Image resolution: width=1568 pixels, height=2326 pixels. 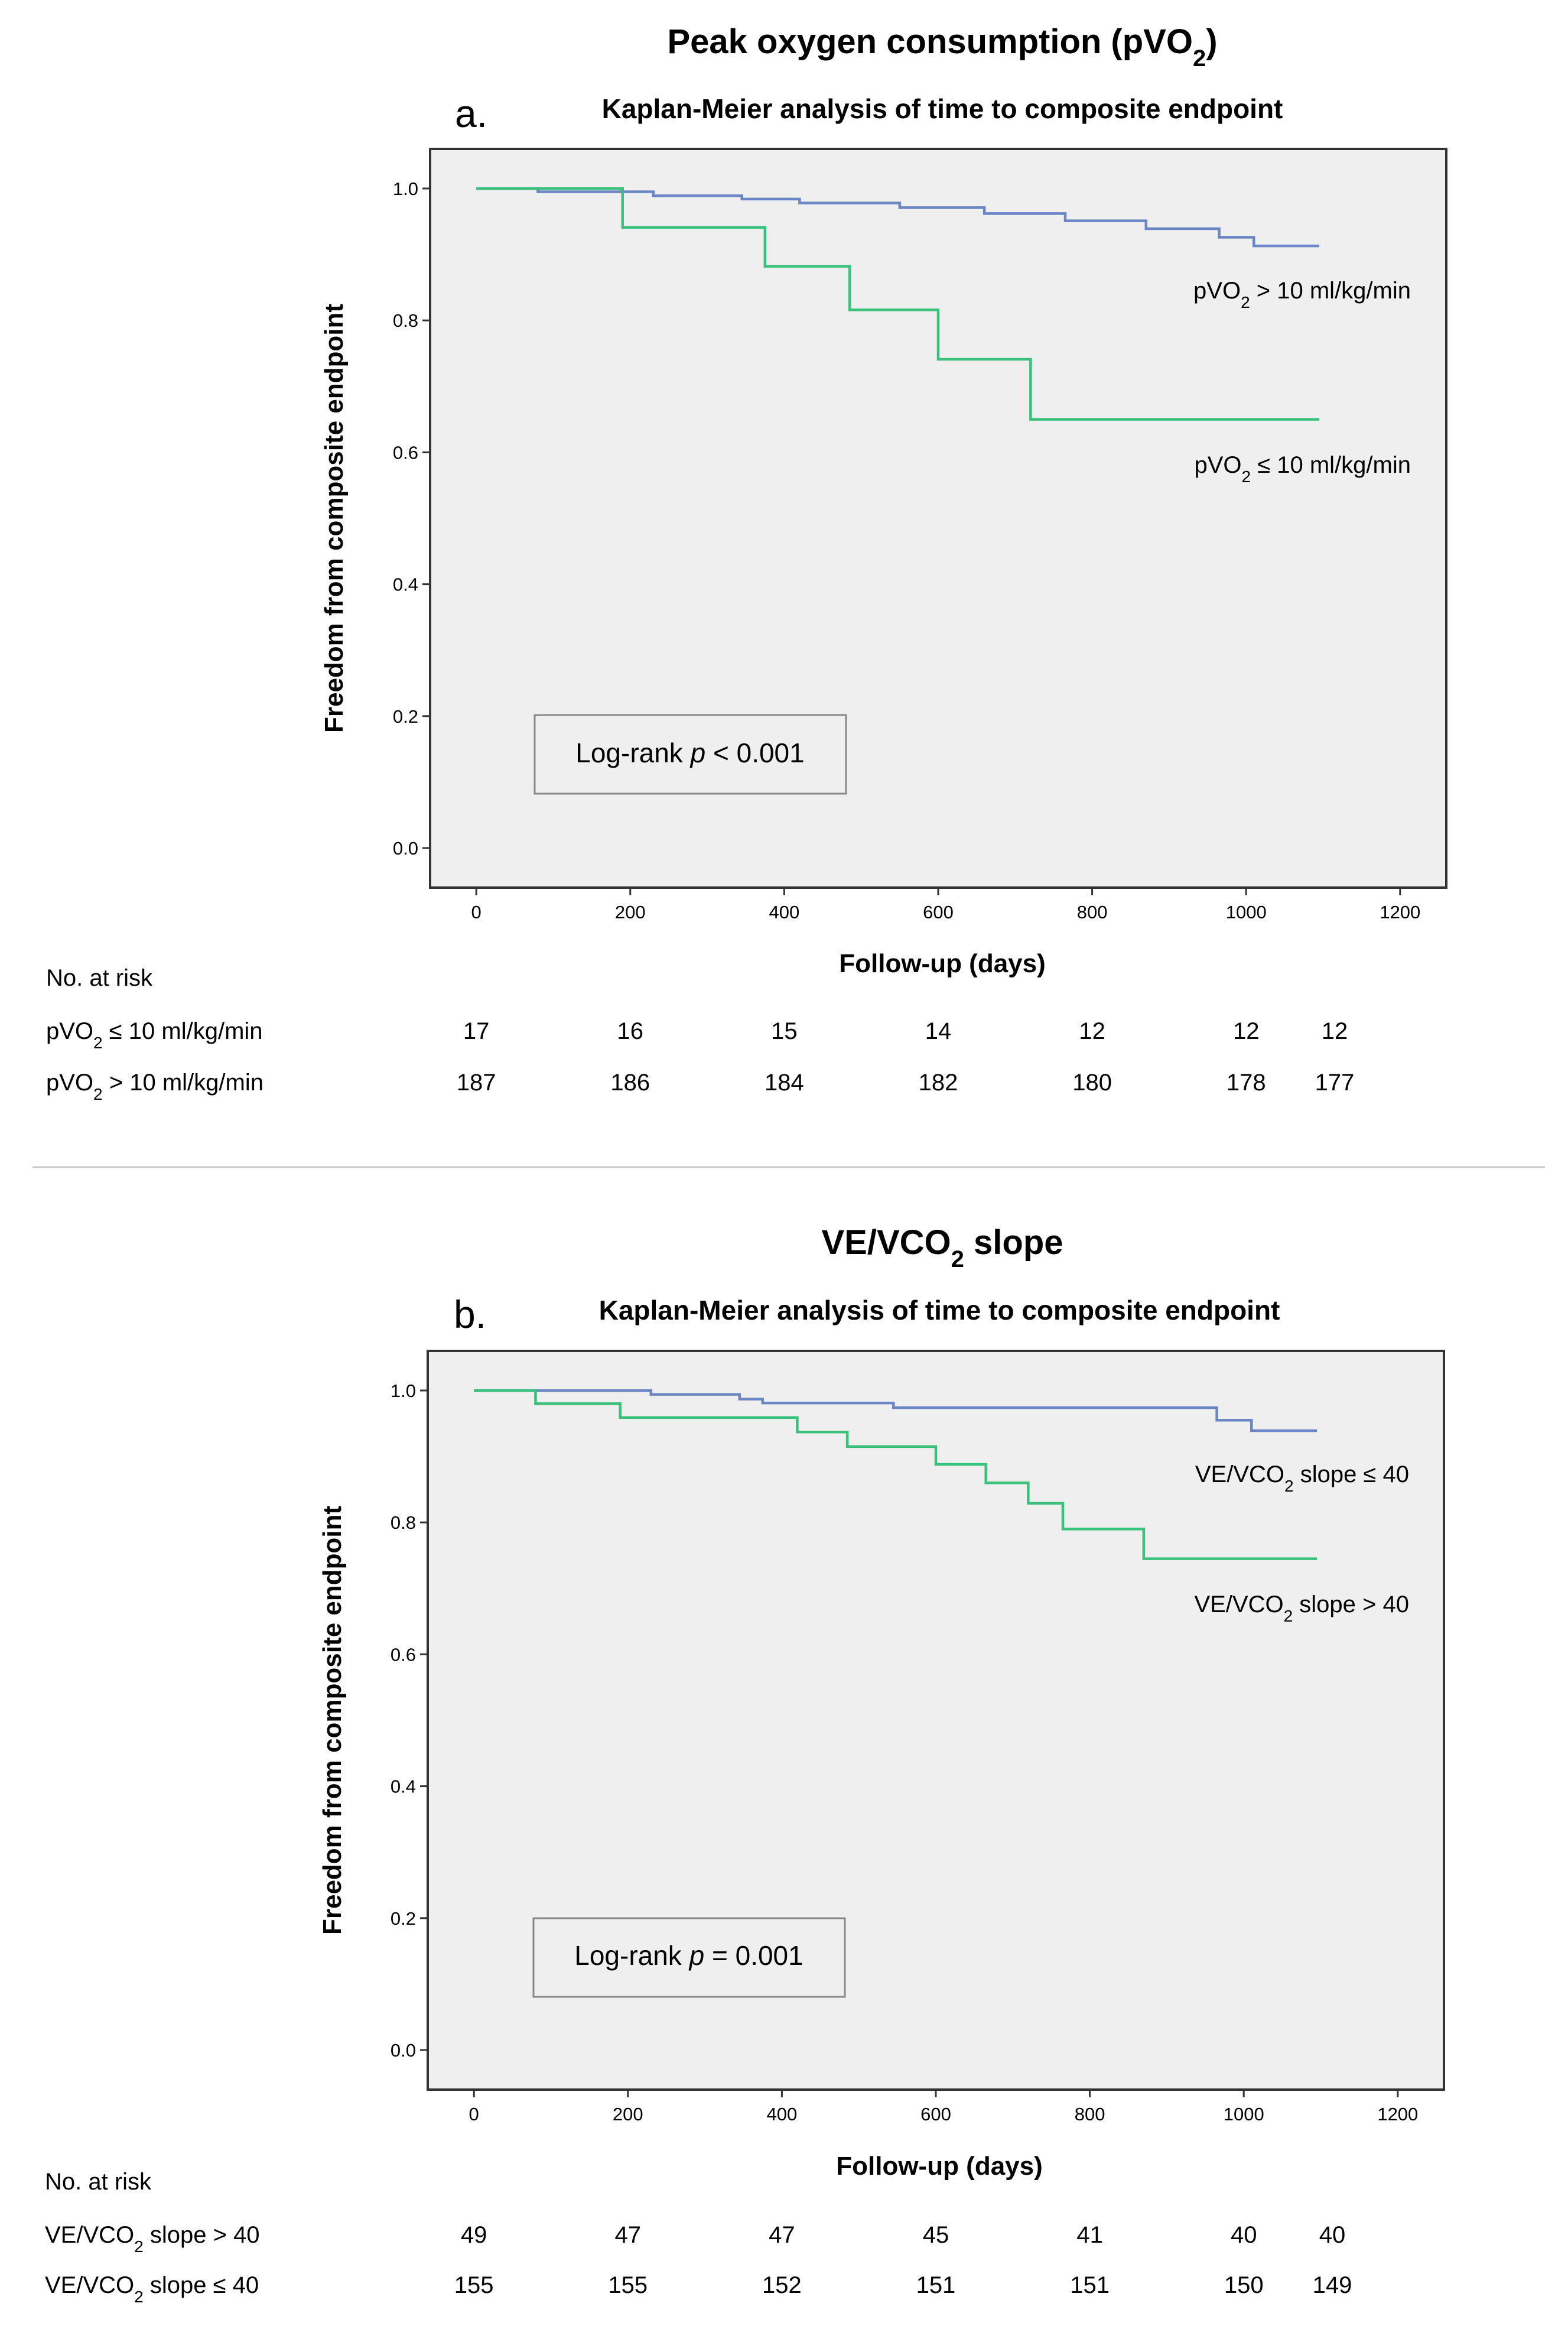 I want to click on risk-value: 49, so click(x=474, y=2235).